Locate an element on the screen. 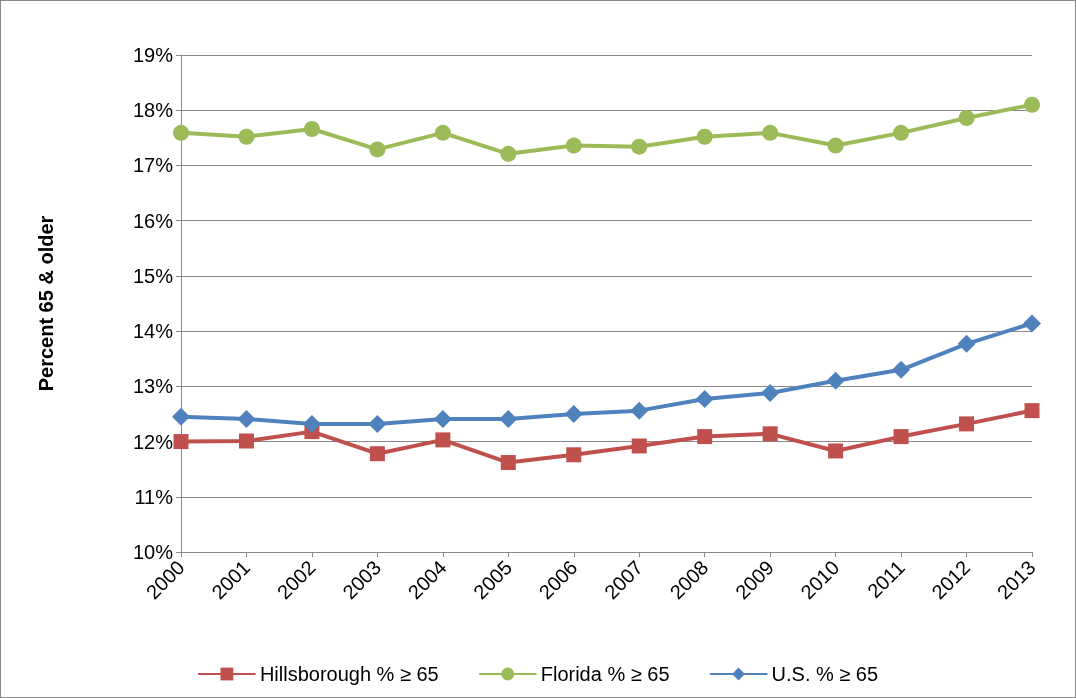 The width and height of the screenshot is (1076, 698). legend-label: Florida % ≥ 65 is located at coordinates (605, 674).